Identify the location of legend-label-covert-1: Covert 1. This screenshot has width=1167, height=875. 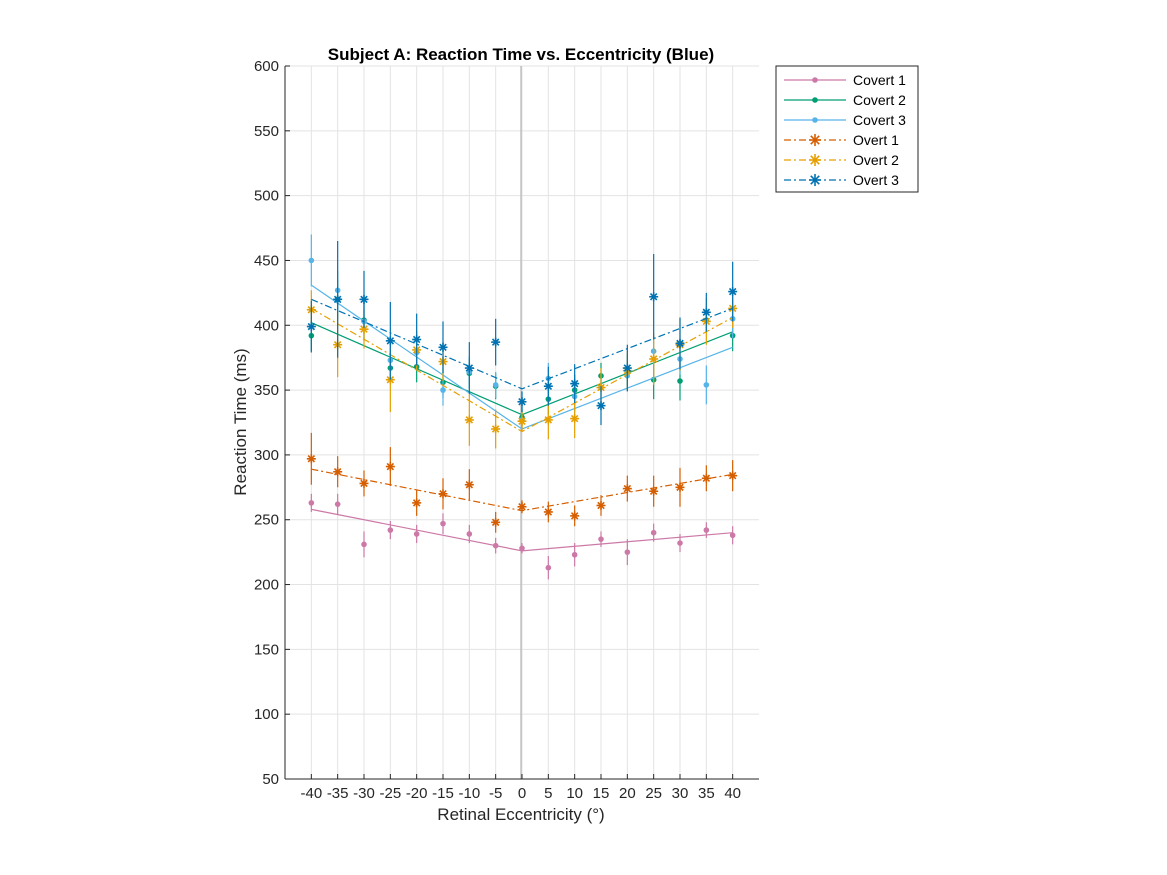
(879, 80).